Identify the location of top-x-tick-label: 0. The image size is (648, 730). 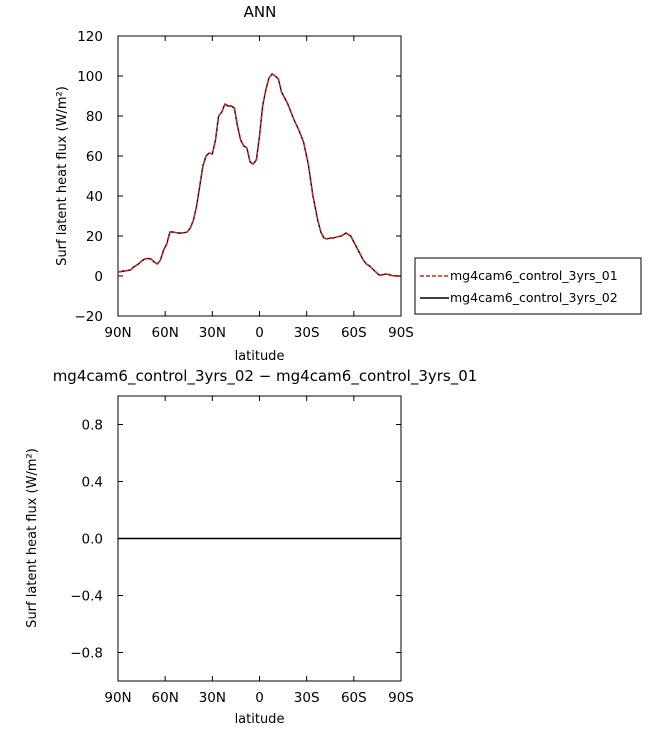
(259, 333).